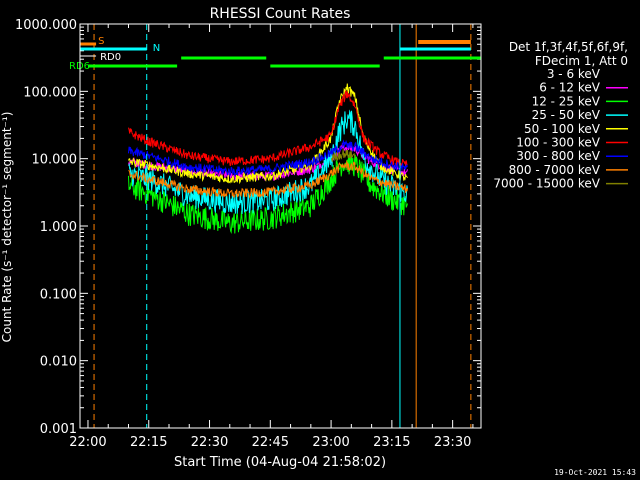  Describe the element at coordinates (566, 101) in the screenshot. I see `legend-label: 12 - 25 keV` at that location.